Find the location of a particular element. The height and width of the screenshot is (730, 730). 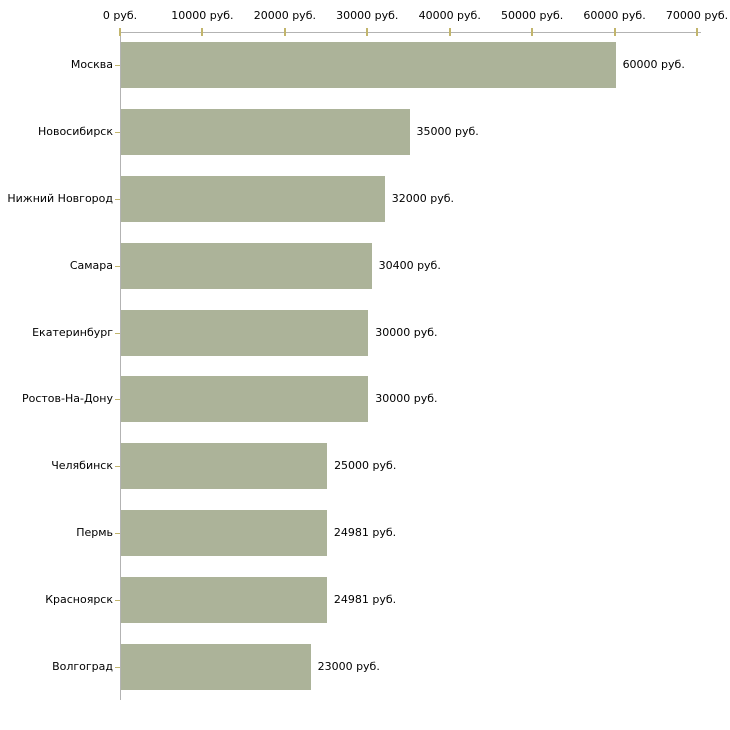

value-label: 25000 руб. is located at coordinates (365, 466).